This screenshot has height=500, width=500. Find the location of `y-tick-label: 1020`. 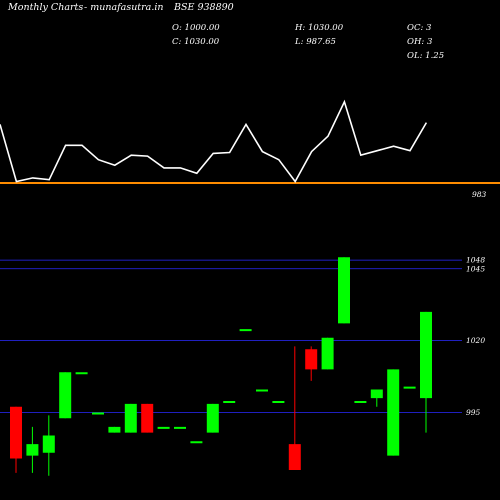

y-tick-label: 1020 is located at coordinates (475, 340).